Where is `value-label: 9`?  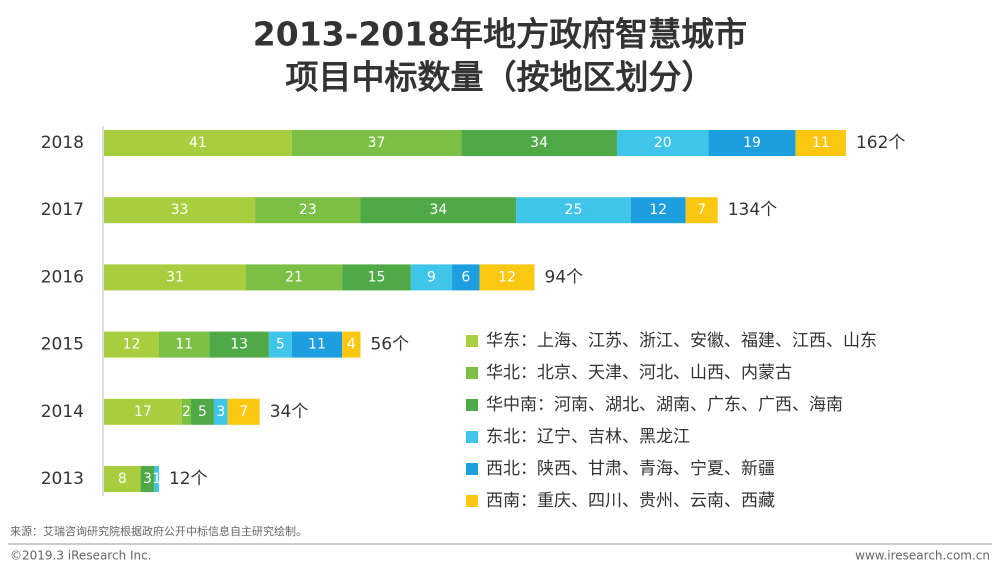 value-label: 9 is located at coordinates (431, 277).